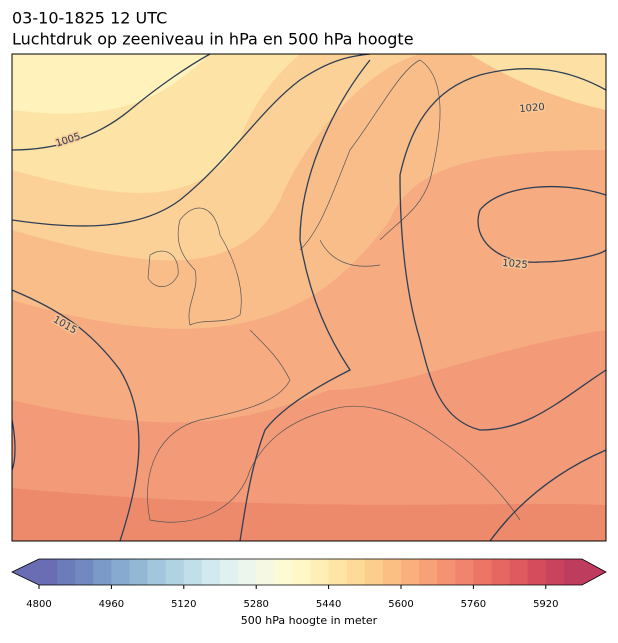 The width and height of the screenshot is (618, 643). What do you see at coordinates (532, 108) in the screenshot?
I see `isobar-label: 1020` at bounding box center [532, 108].